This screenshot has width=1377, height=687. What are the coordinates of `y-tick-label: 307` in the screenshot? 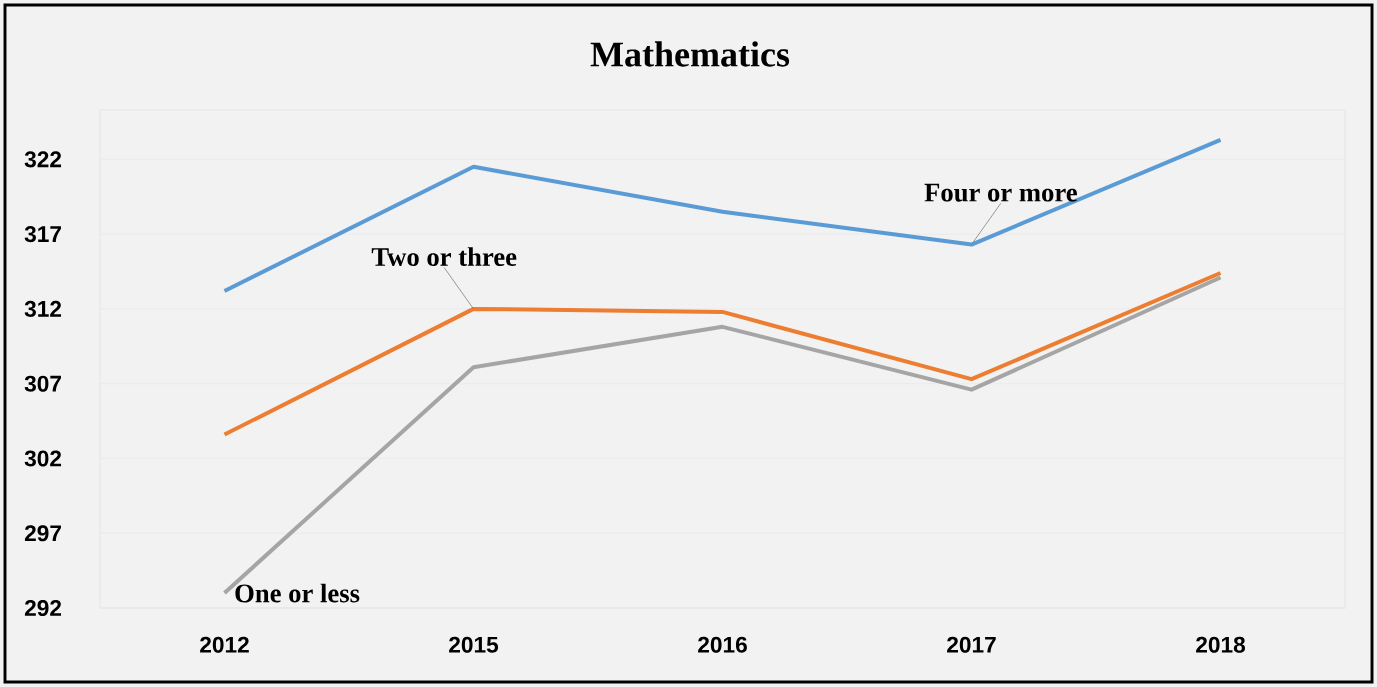 It's located at (42, 383).